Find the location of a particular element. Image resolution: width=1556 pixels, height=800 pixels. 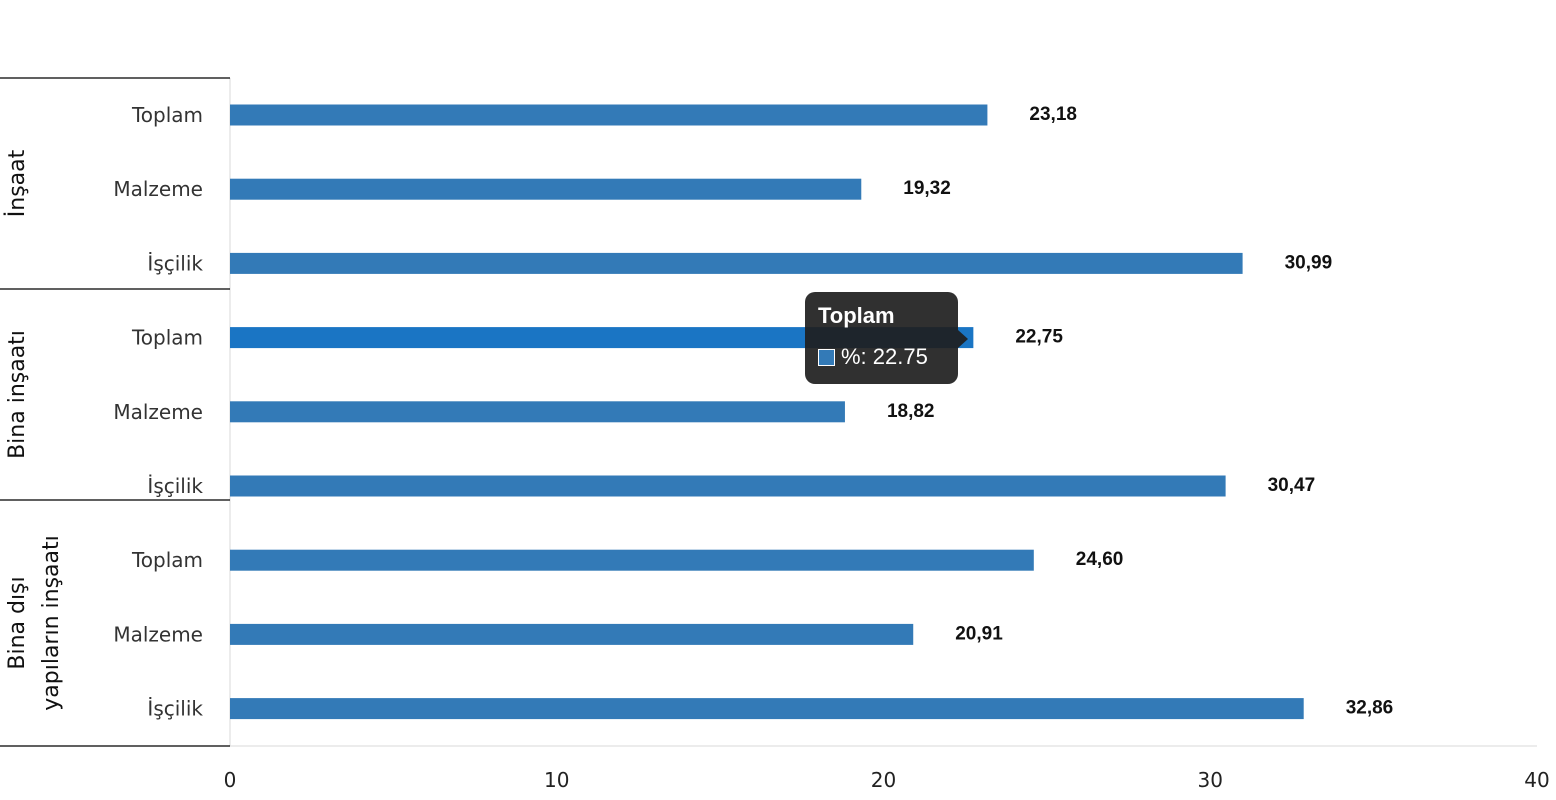

group-frames is located at coordinates (115, 412).